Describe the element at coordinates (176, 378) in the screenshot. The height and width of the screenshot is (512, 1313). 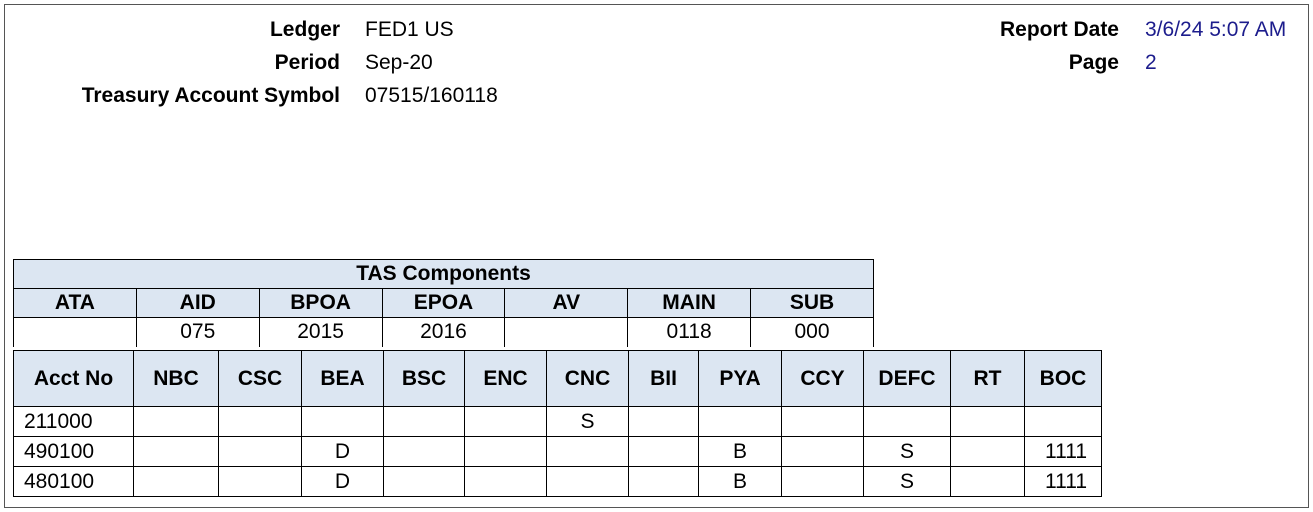
I see `column-header-nbc: NBC` at that location.